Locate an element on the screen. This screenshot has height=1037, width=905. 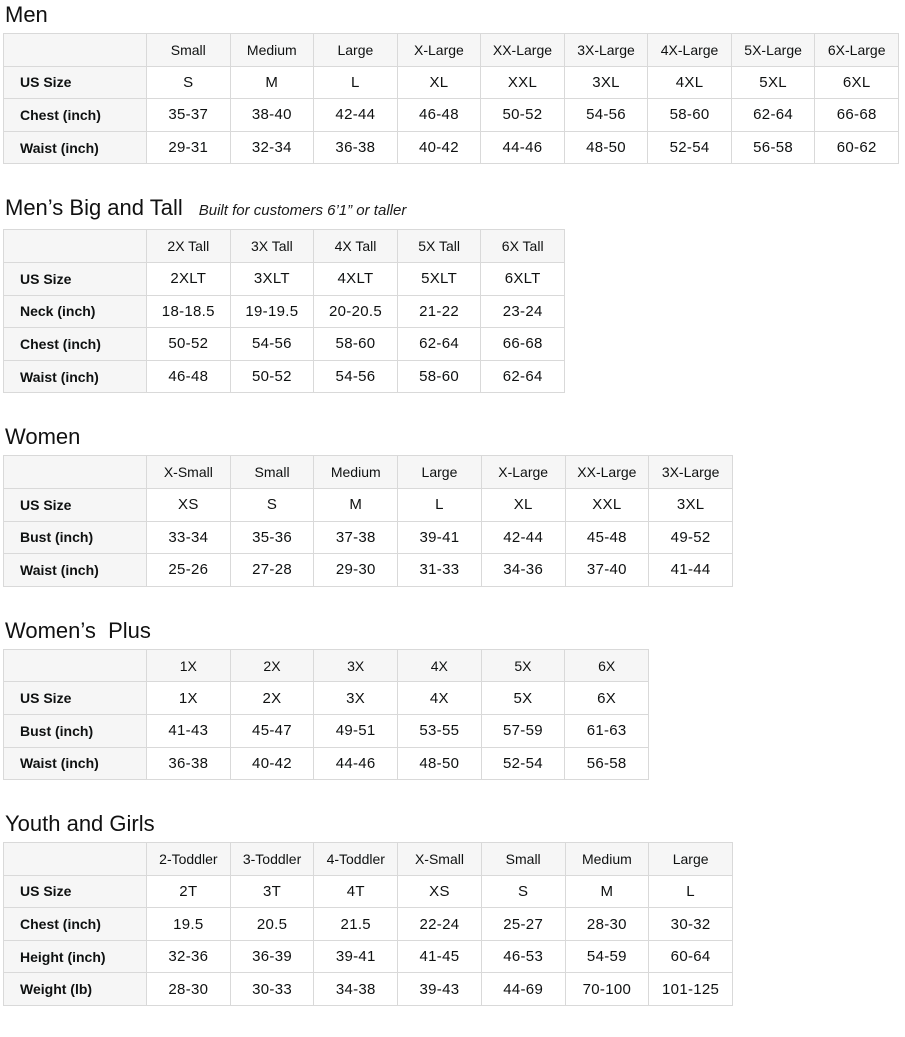
size-value-cell: 42-44 is located at coordinates (523, 537).